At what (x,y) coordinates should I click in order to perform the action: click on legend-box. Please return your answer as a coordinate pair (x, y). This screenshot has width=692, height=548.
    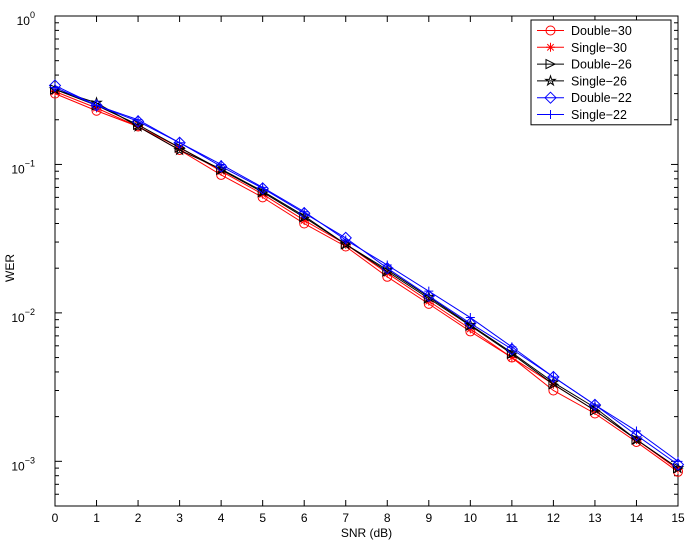
    Looking at the image, I should click on (601, 72).